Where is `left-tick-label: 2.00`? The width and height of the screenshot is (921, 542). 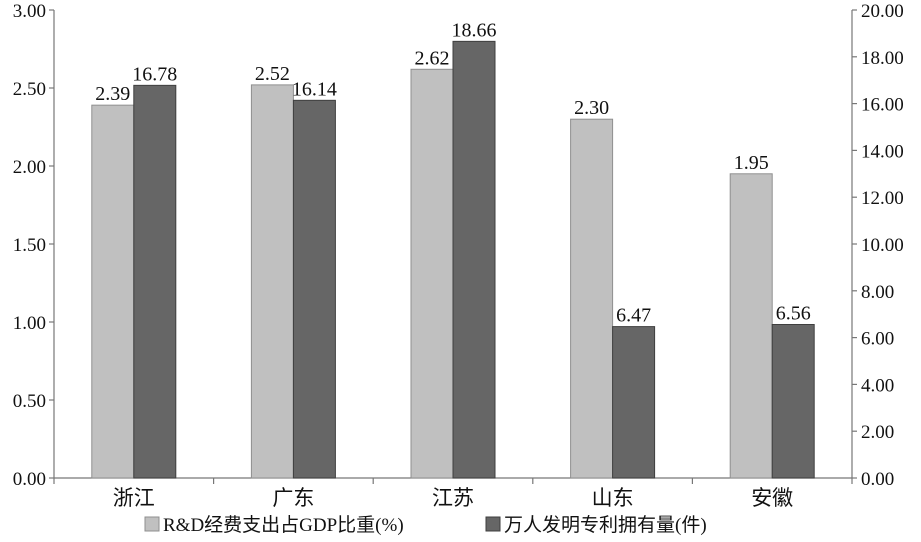 left-tick-label: 2.00 is located at coordinates (29, 167).